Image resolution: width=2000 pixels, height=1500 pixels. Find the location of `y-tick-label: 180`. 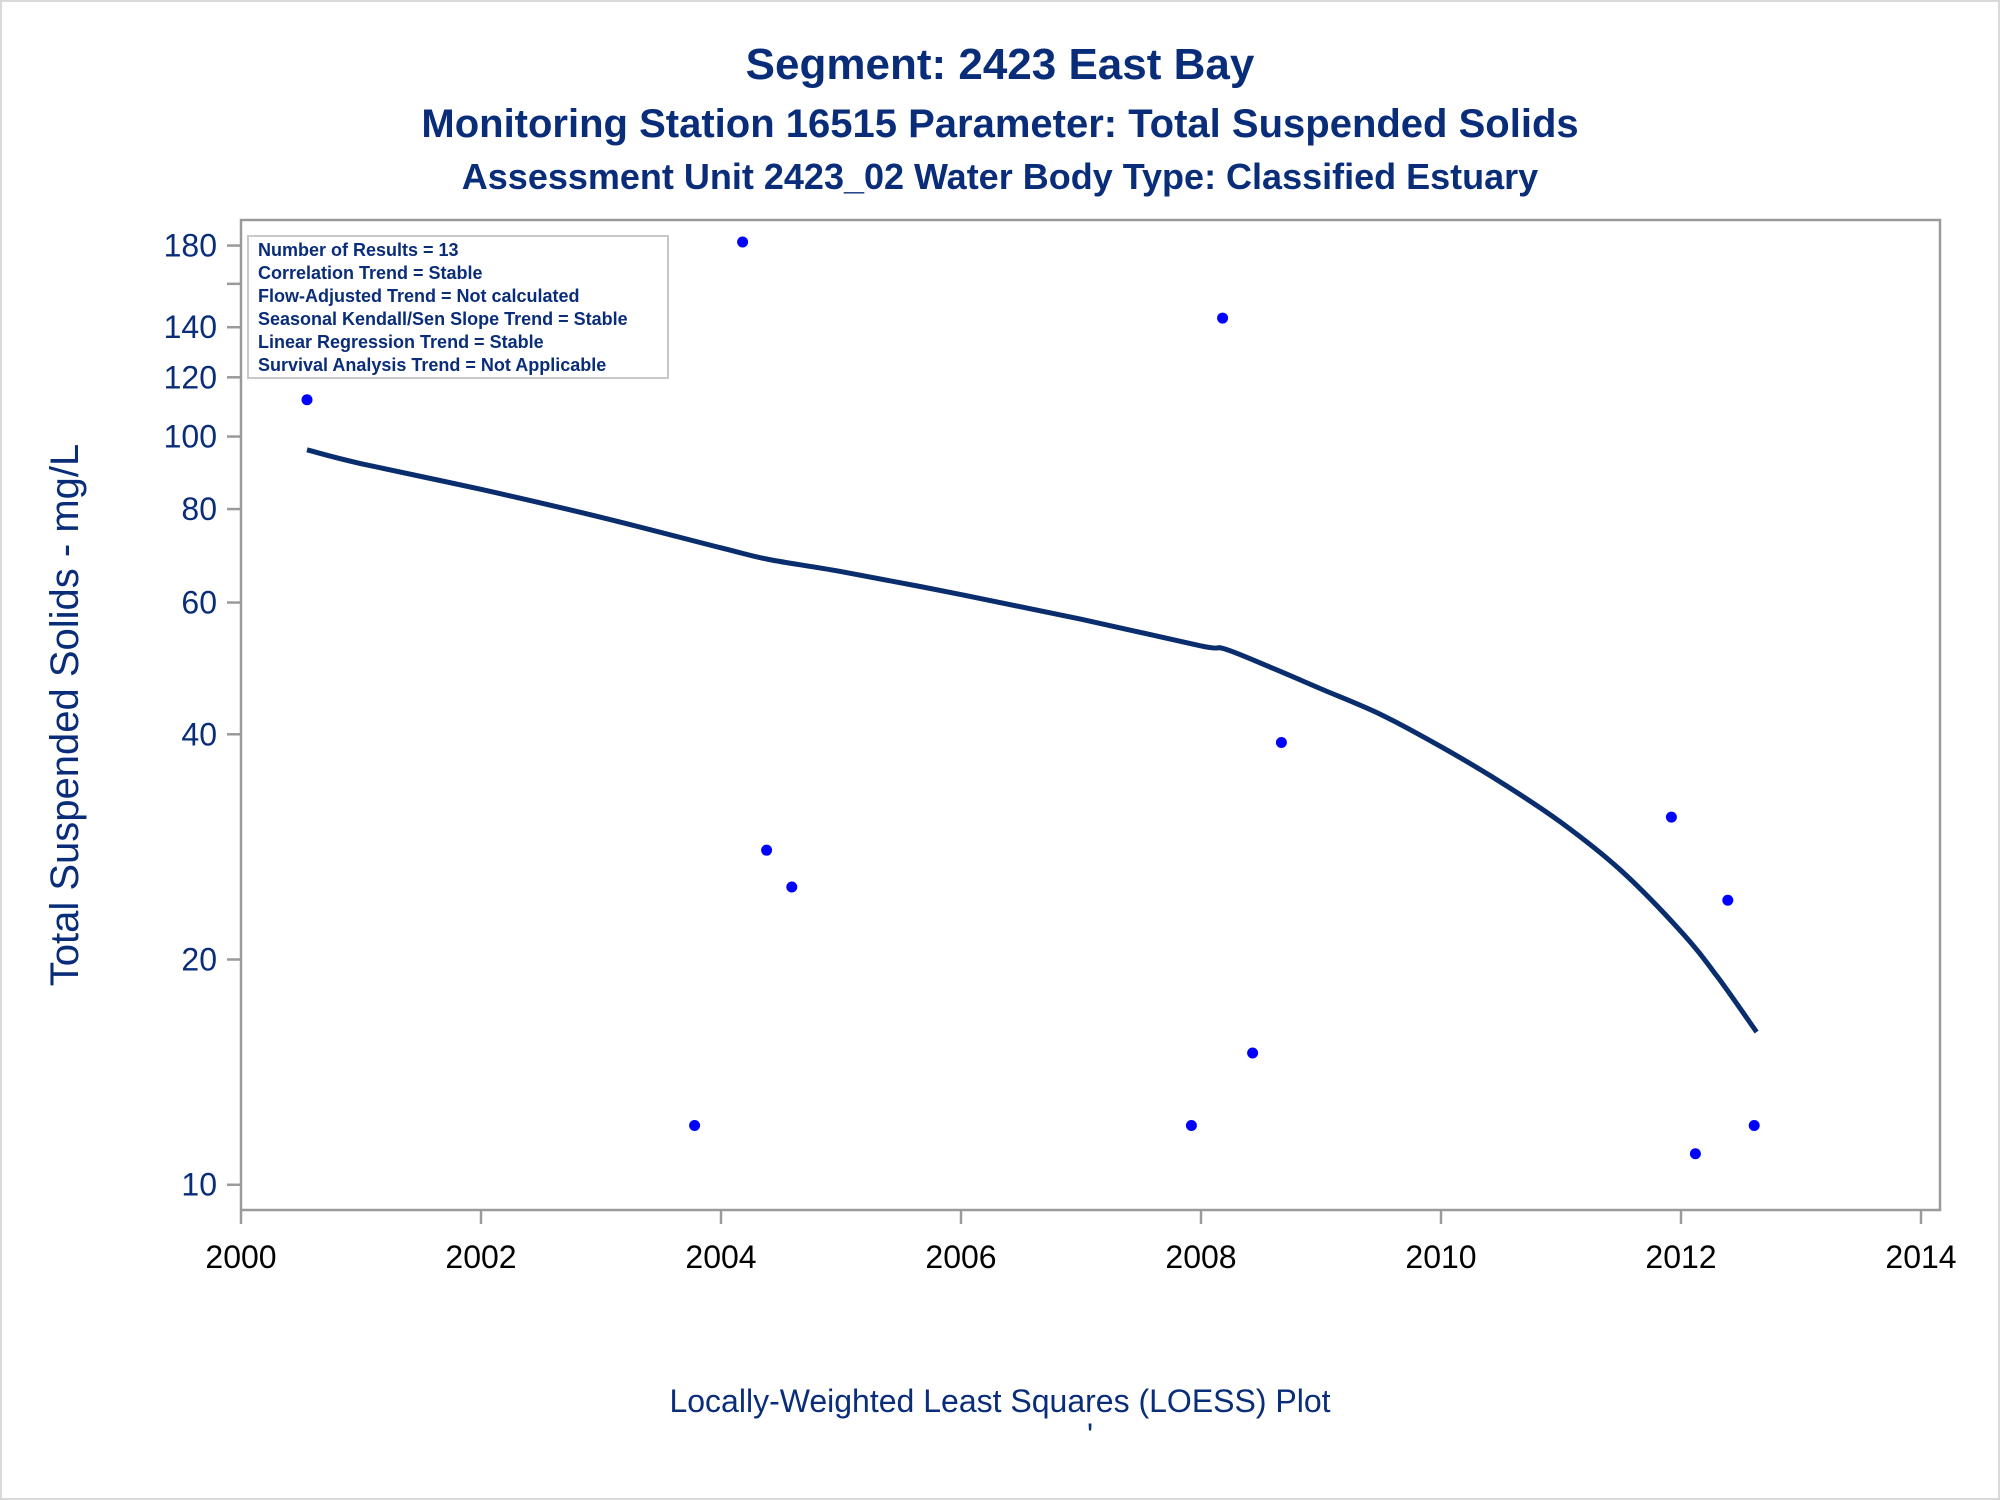

y-tick-label: 180 is located at coordinates (190, 246).